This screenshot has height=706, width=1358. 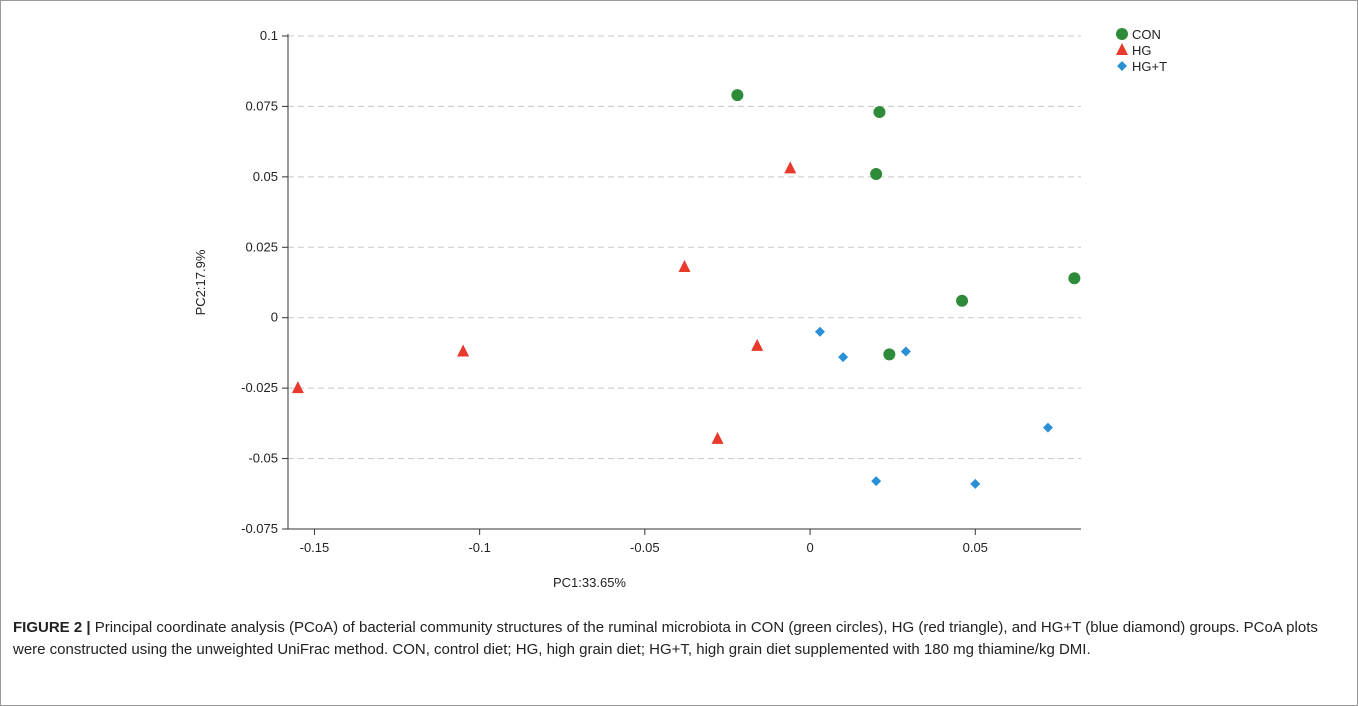 What do you see at coordinates (589, 582) in the screenshot?
I see `x-axis-title: PC1:33.65%` at bounding box center [589, 582].